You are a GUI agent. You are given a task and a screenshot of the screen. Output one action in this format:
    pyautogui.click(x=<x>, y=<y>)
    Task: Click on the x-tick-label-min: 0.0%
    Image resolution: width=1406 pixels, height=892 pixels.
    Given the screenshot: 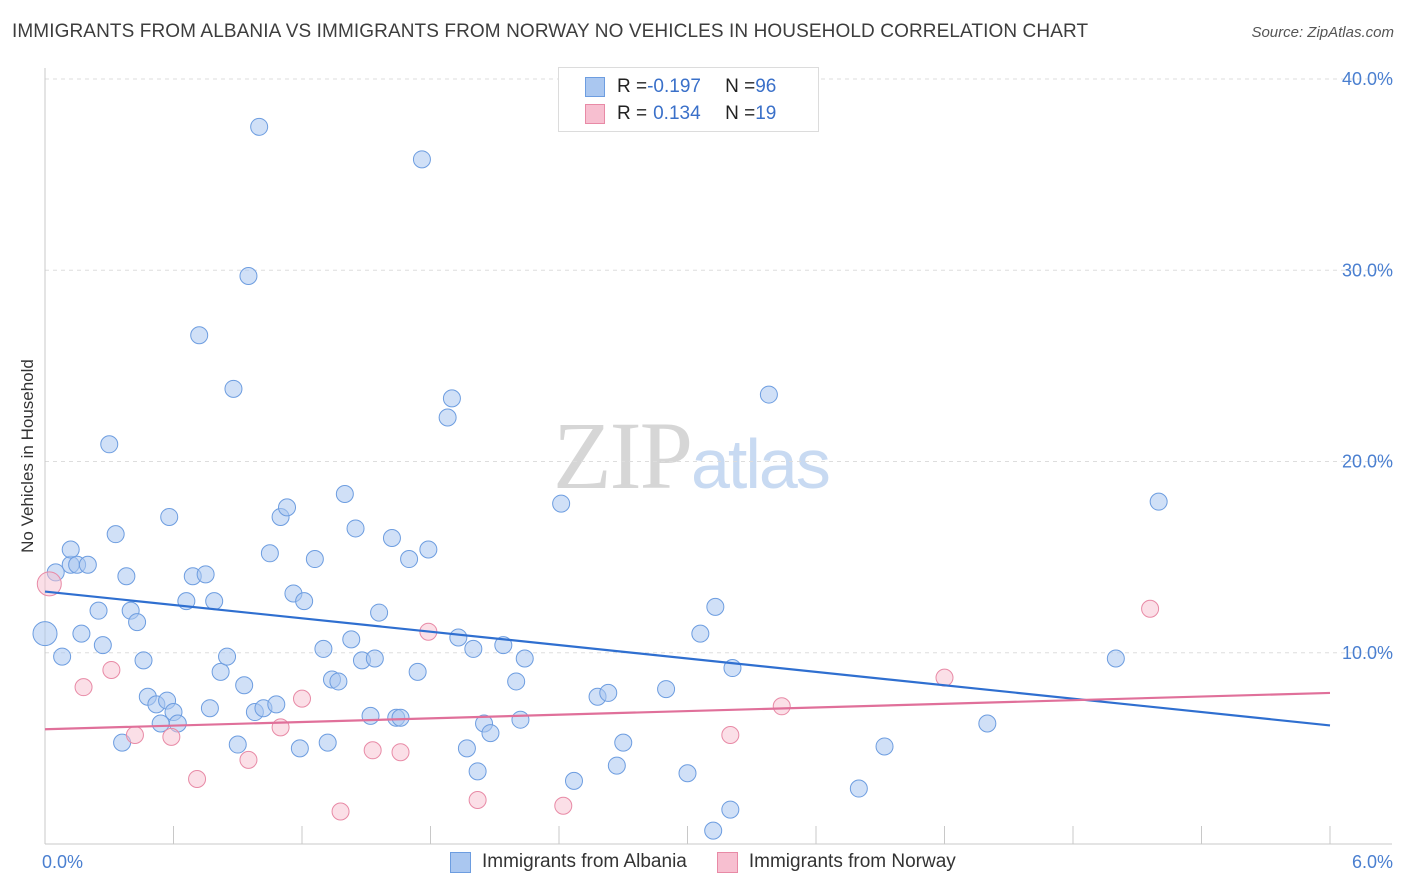 What is the action you would take?
    pyautogui.click(x=63, y=862)
    